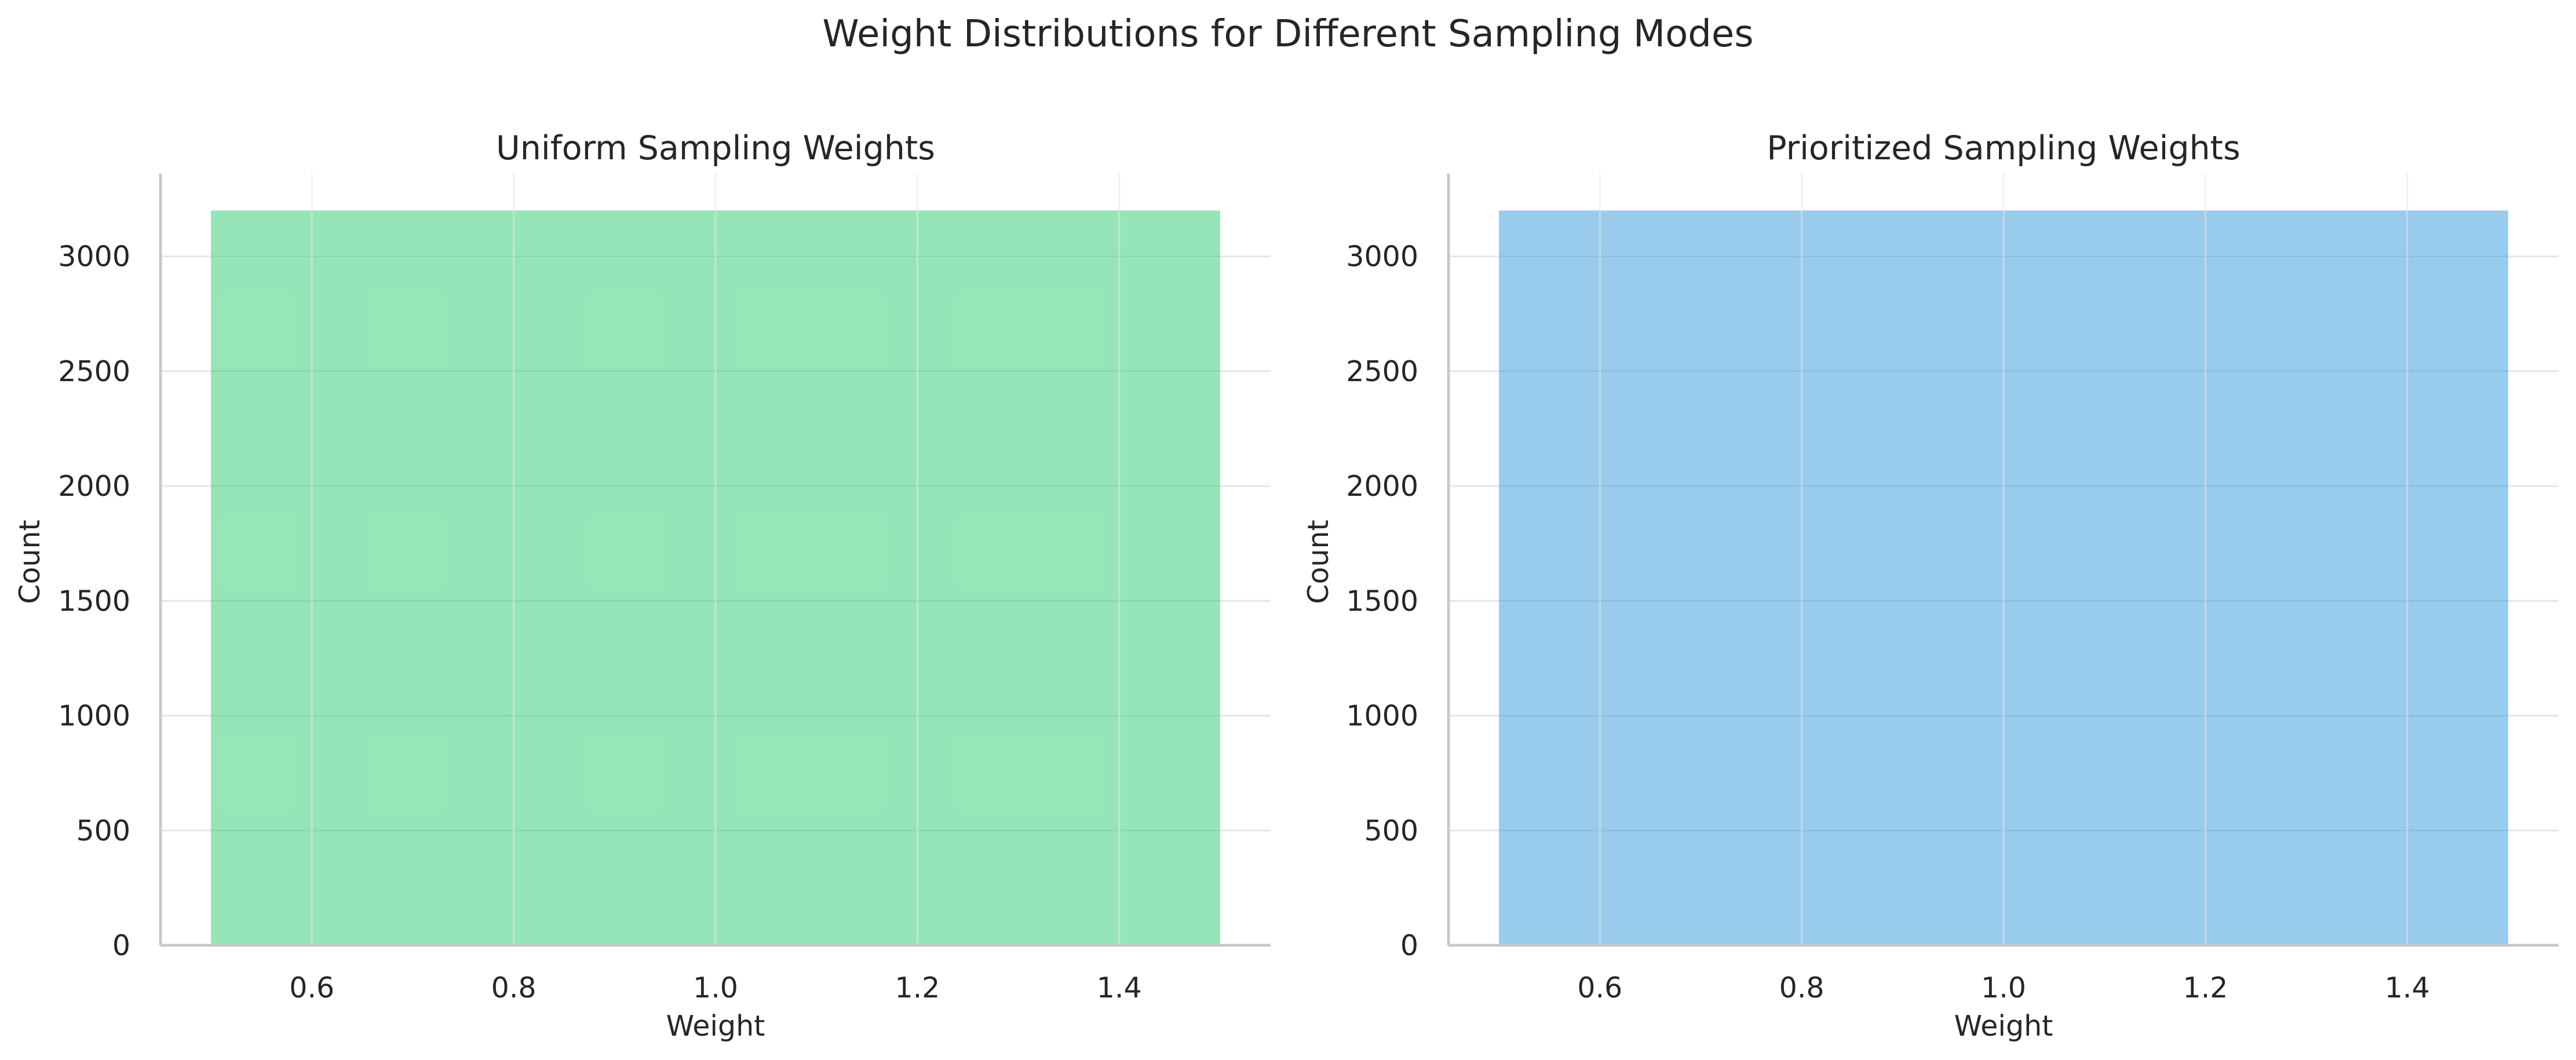  What do you see at coordinates (2003, 148) in the screenshot?
I see `chart-title: Prioritized Sampling Weights` at bounding box center [2003, 148].